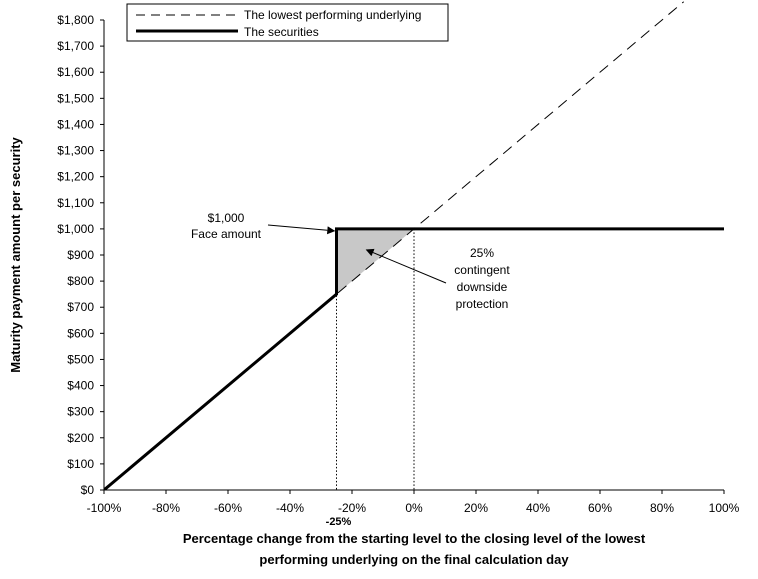 This screenshot has width=758, height=579. I want to click on x-tick-label: -100%, so click(104, 508).